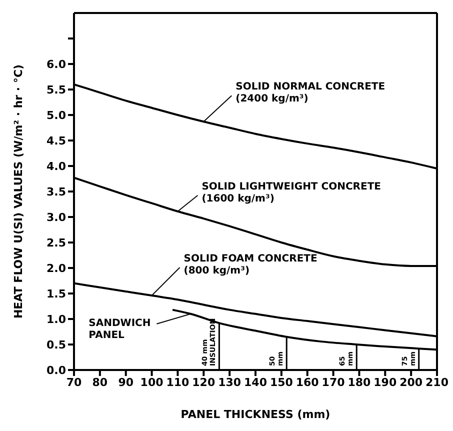 The width and height of the screenshot is (453, 431). Describe the element at coordinates (56, 115) in the screenshot. I see `y-tick-label: 5.0` at that location.